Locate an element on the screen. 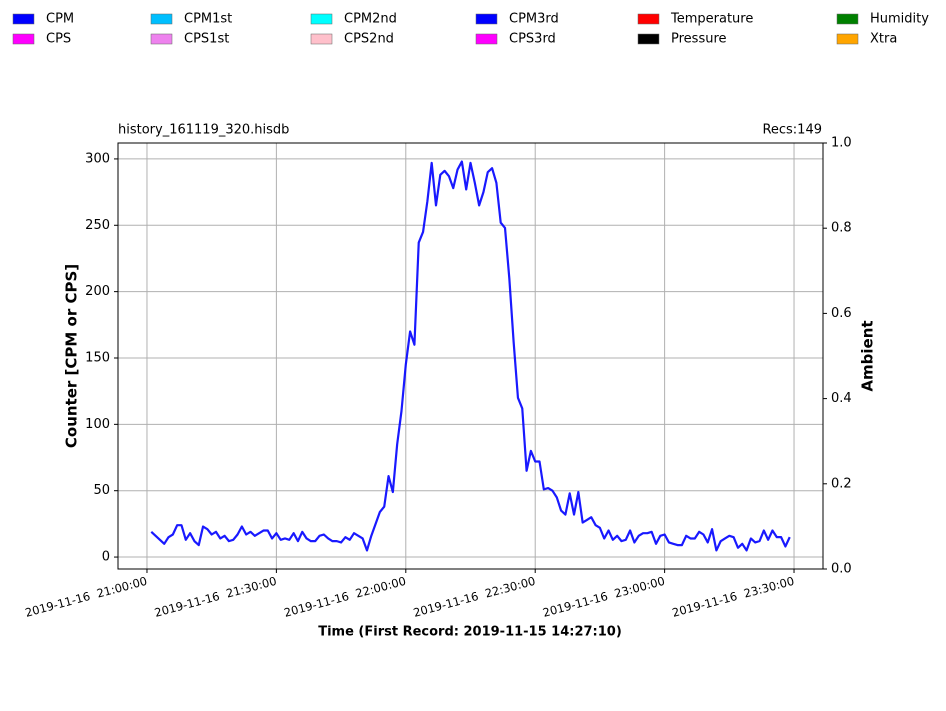 The image size is (946, 711). chart-subtitle: Recs:149 is located at coordinates (792, 130).